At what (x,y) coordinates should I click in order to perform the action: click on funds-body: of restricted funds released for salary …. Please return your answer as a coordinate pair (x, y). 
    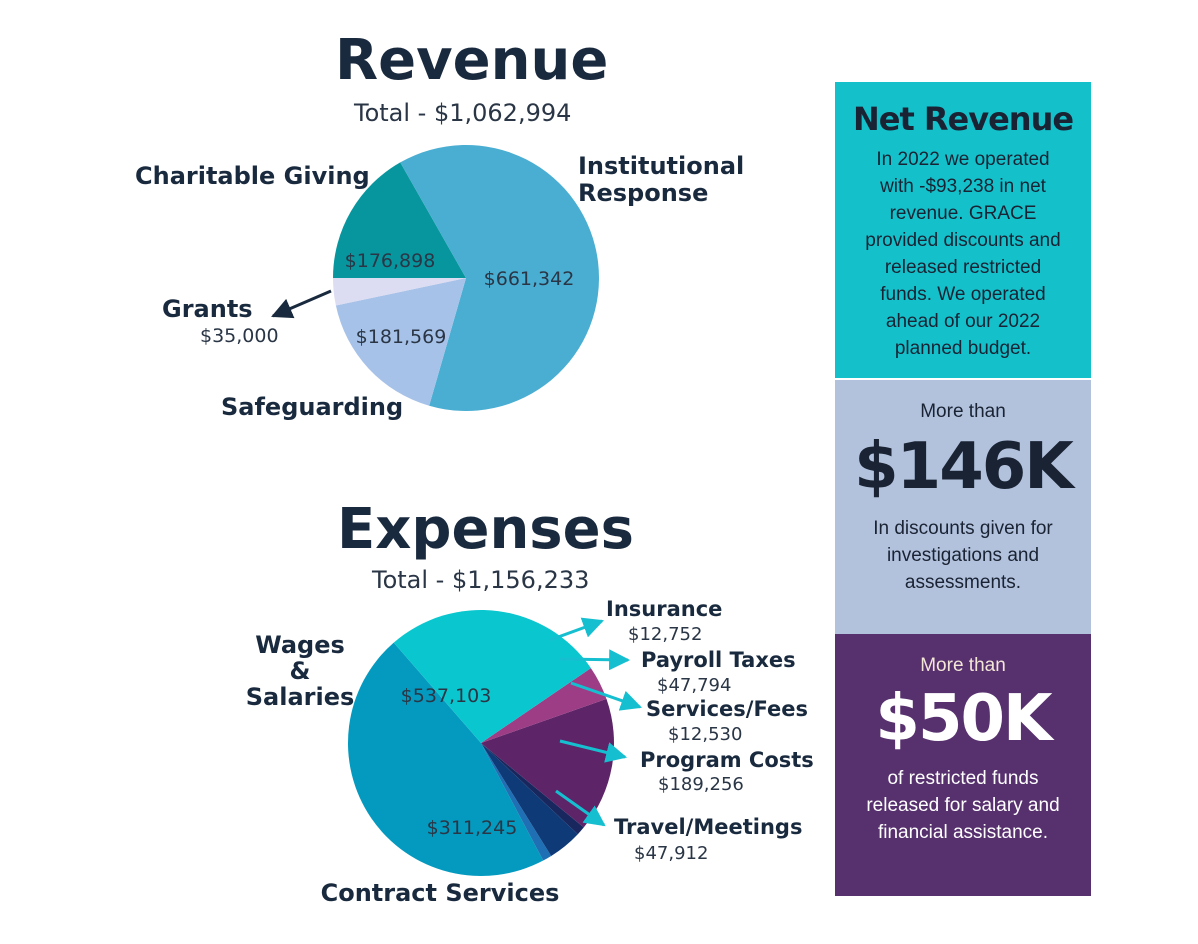
    Looking at the image, I should click on (963, 805).